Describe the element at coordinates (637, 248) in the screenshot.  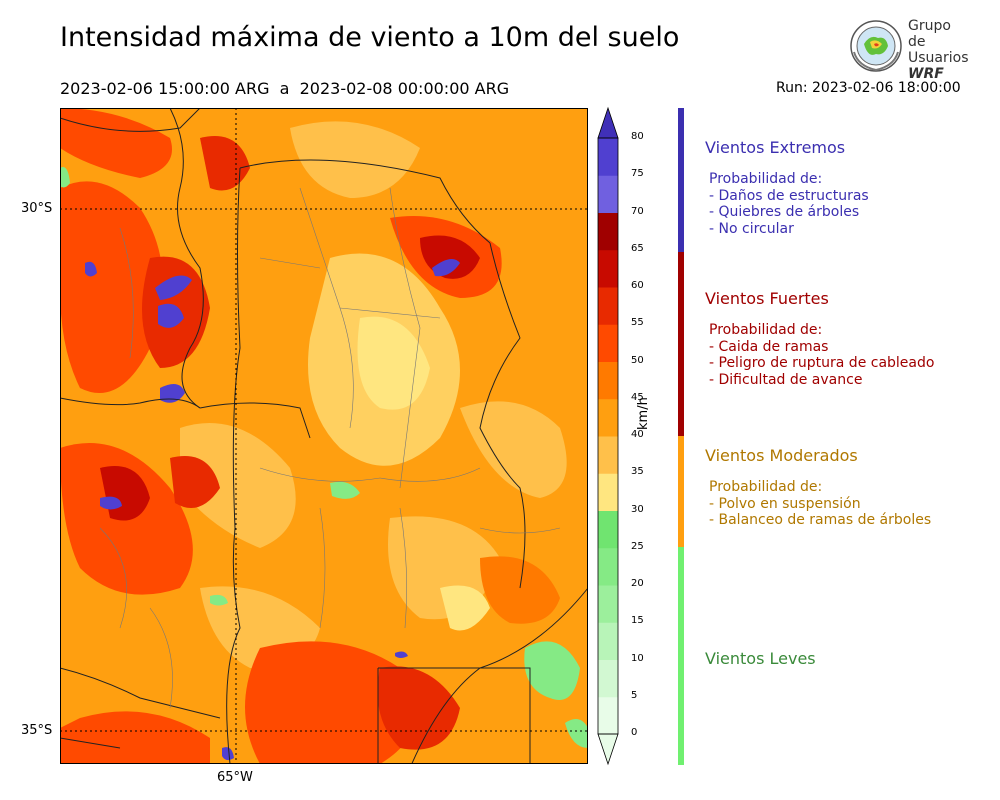
I see `colorbar-tick-label: 65` at that location.